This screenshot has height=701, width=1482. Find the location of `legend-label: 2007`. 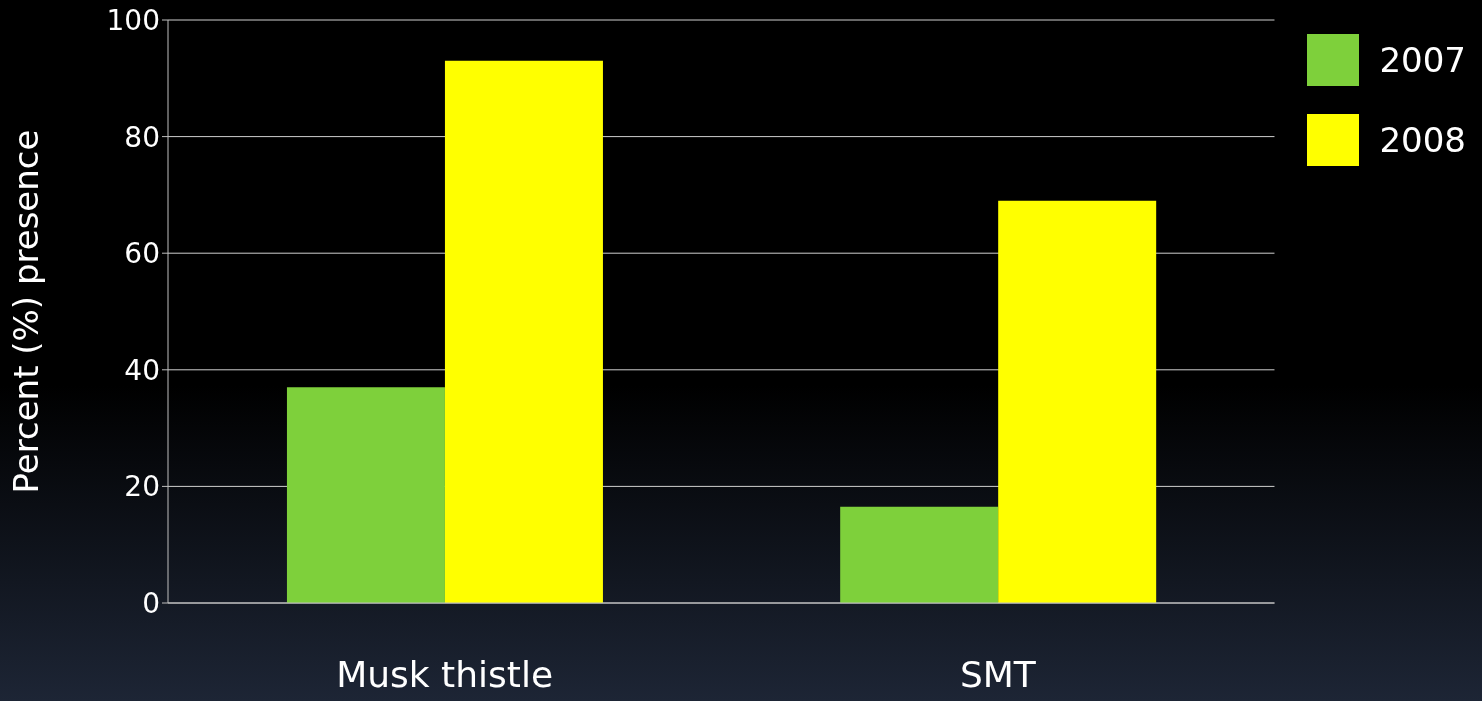

legend-label: 2007 is located at coordinates (1422, 60).